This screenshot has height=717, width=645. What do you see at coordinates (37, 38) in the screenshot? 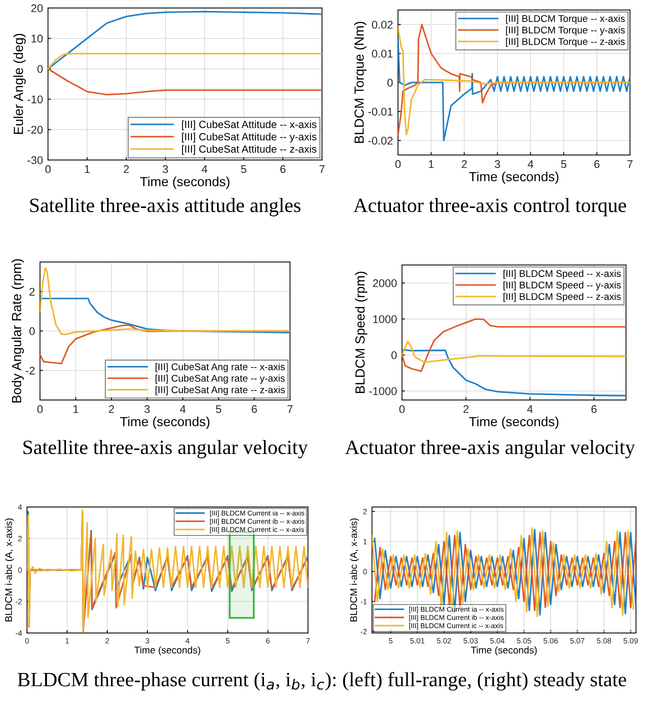
I see `y-tick-label: 10` at bounding box center [37, 38].